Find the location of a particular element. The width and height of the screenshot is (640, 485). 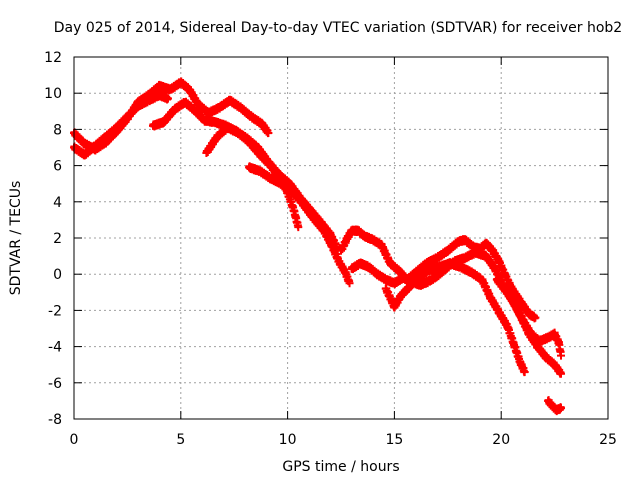

y-tick-label: -8 is located at coordinates (55, 420).